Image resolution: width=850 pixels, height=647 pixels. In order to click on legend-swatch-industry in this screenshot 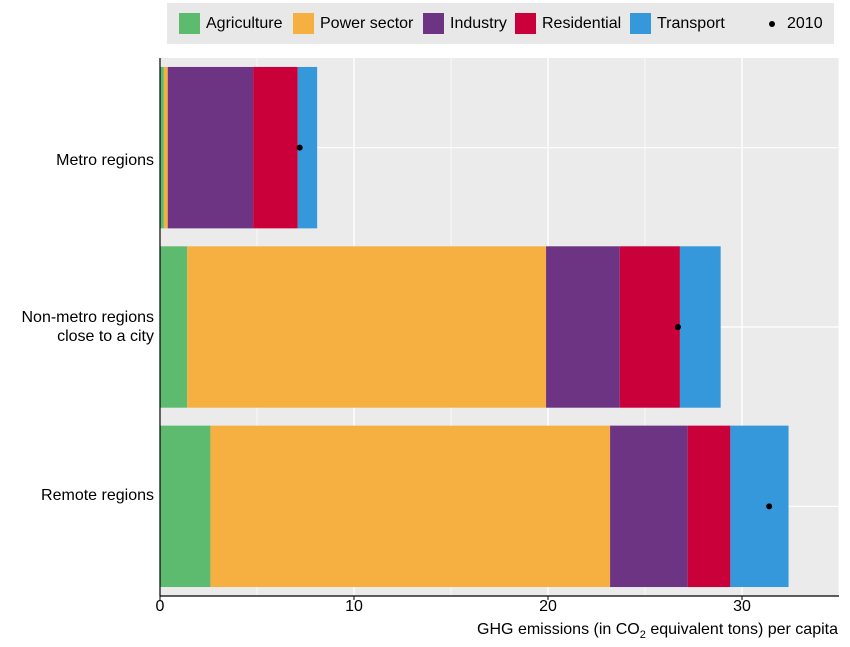, I will do `click(433, 23)`.